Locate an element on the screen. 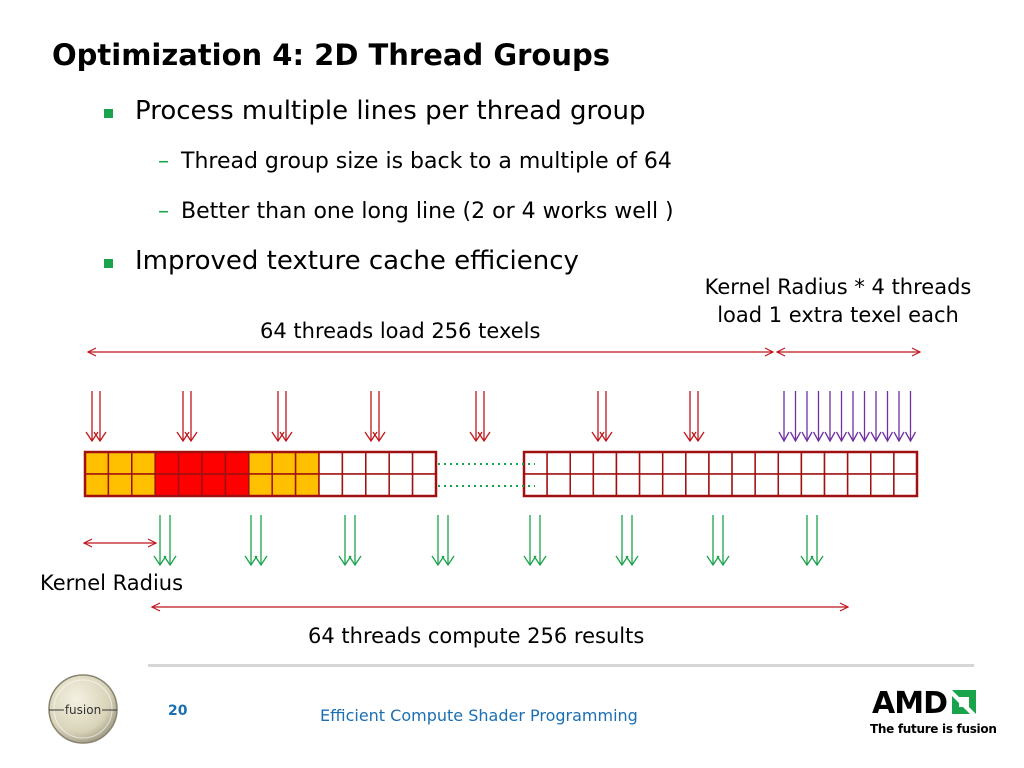  load-range-arrow is located at coordinates (430, 352).